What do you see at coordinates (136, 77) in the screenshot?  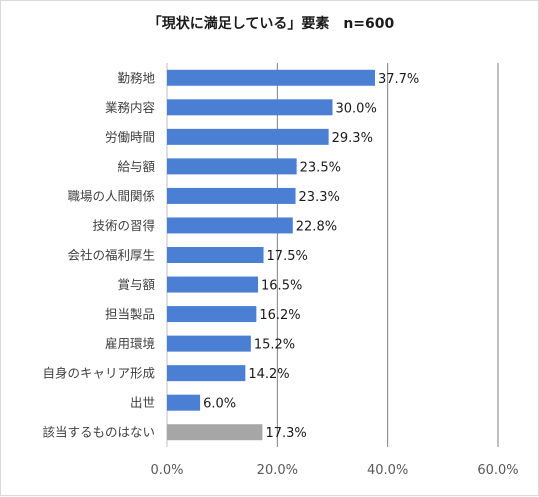 I see `category-label-0: 勤務地` at bounding box center [136, 77].